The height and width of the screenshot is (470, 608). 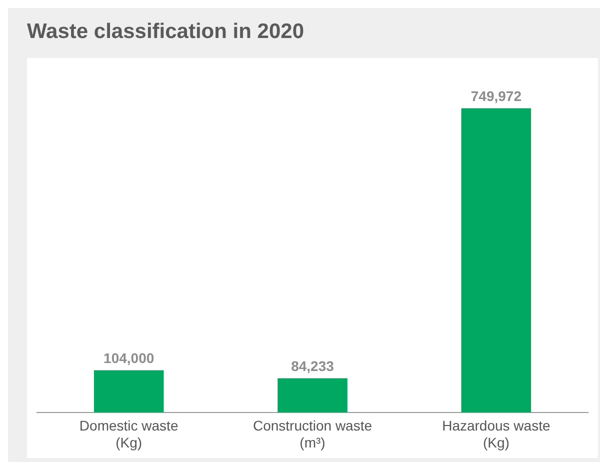 What do you see at coordinates (165, 32) in the screenshot?
I see `chart-title: Waste classification in 2020` at bounding box center [165, 32].